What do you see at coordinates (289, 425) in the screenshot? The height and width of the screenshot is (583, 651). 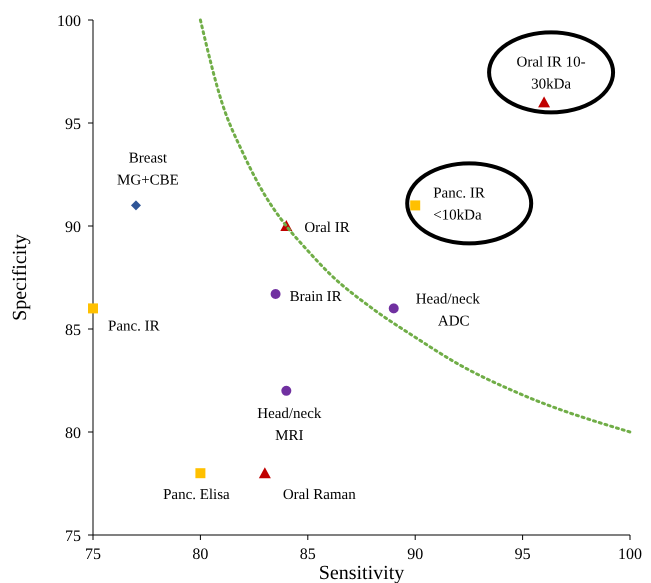 I see `annotation: Head/neck MRI` at bounding box center [289, 425].